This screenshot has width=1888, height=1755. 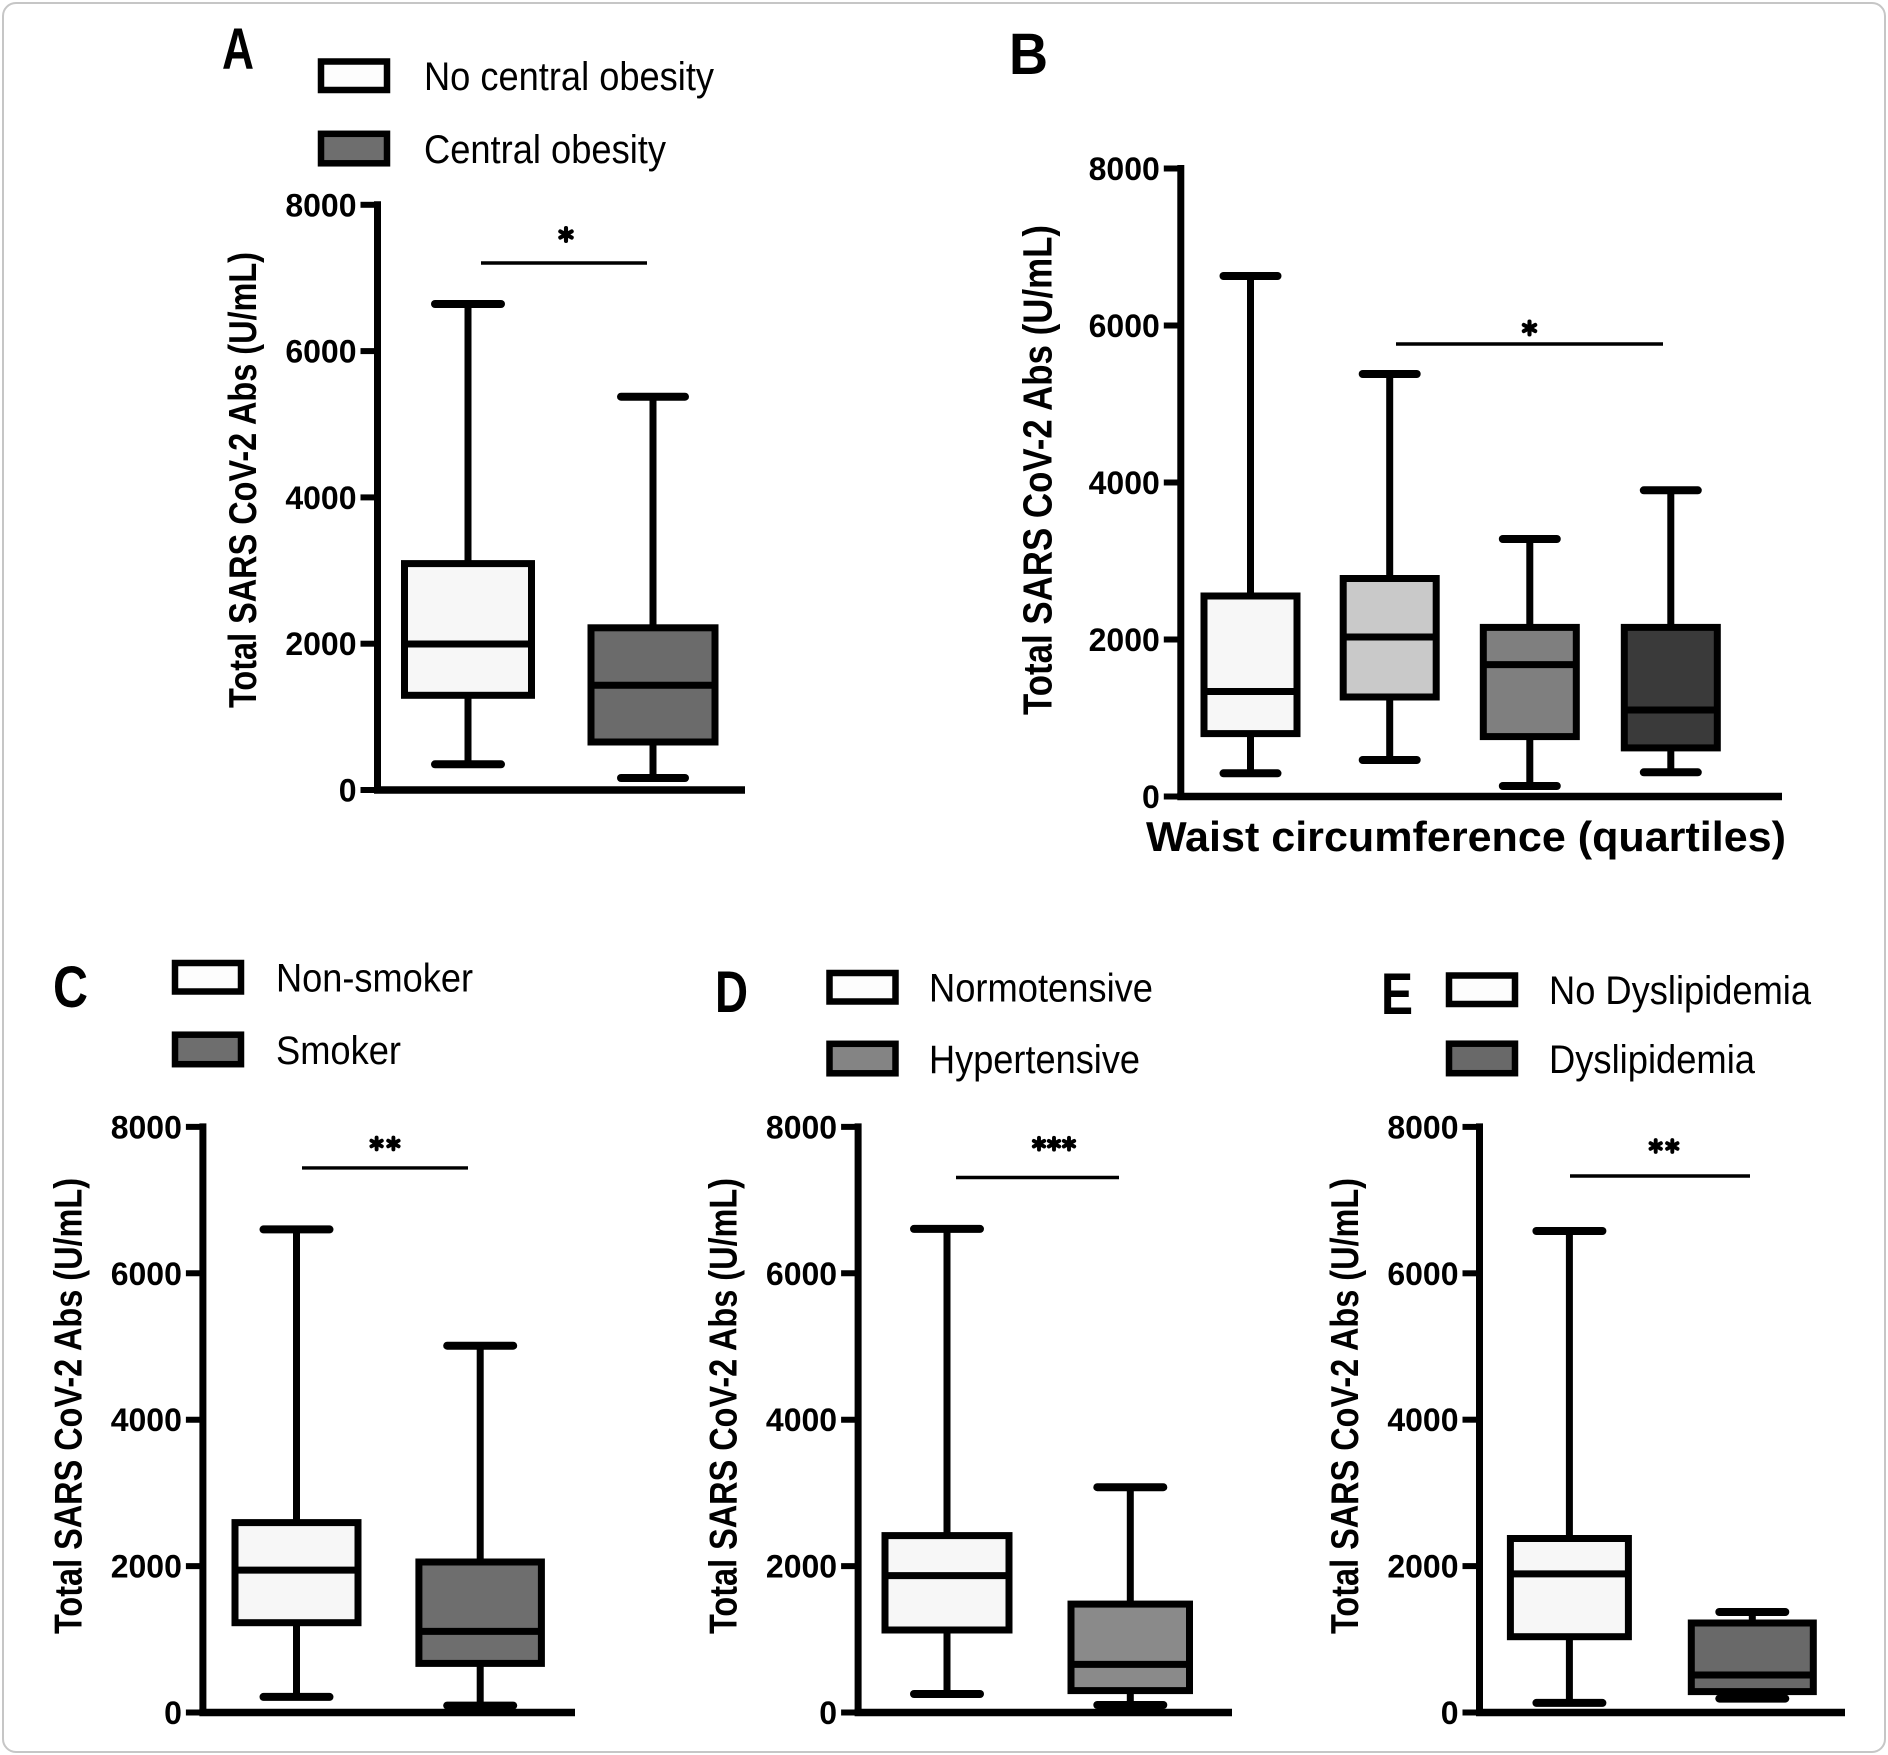 What do you see at coordinates (1034, 1060) in the screenshot?
I see `svg-text: Hypertensive` at bounding box center [1034, 1060].